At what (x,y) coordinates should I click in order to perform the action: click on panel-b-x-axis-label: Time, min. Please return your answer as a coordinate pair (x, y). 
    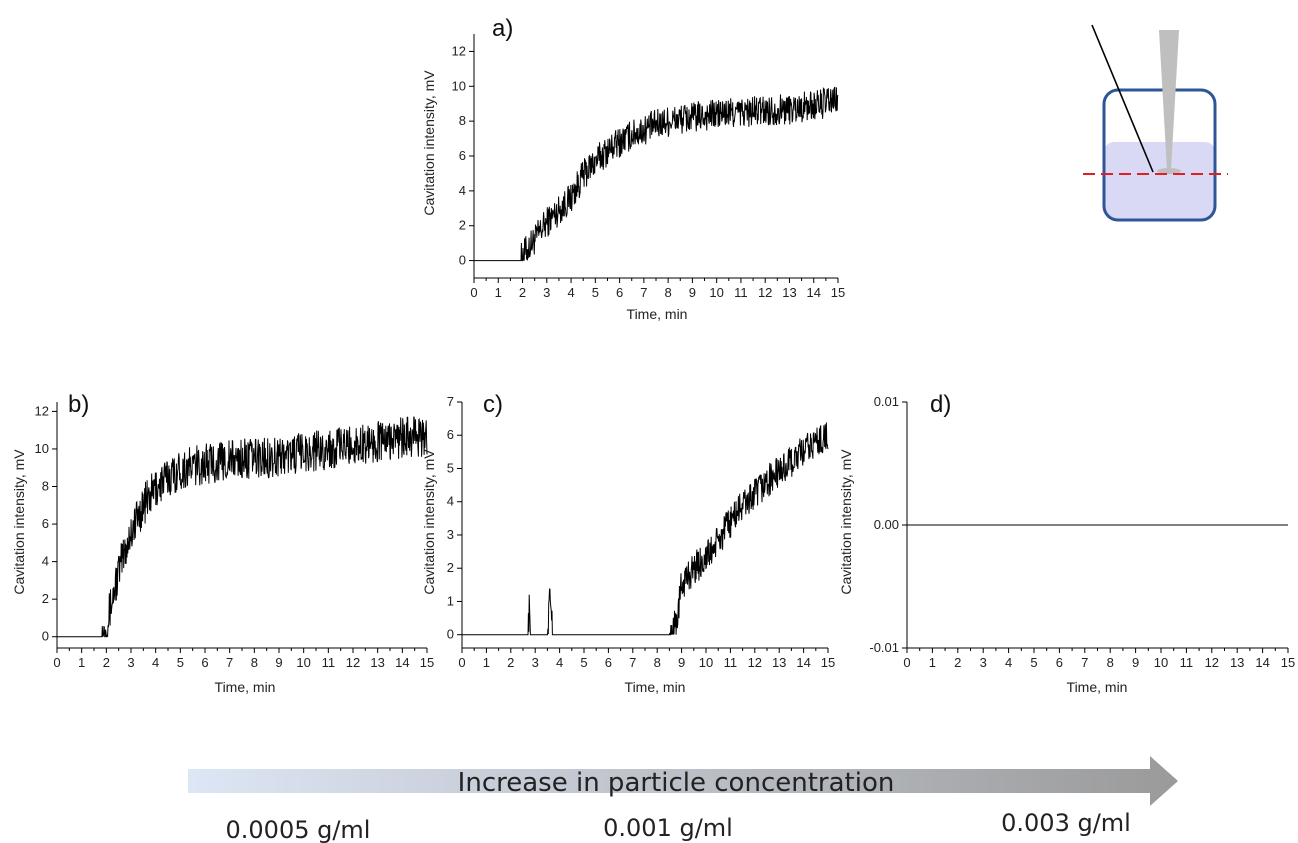
    Looking at the image, I should click on (245, 687).